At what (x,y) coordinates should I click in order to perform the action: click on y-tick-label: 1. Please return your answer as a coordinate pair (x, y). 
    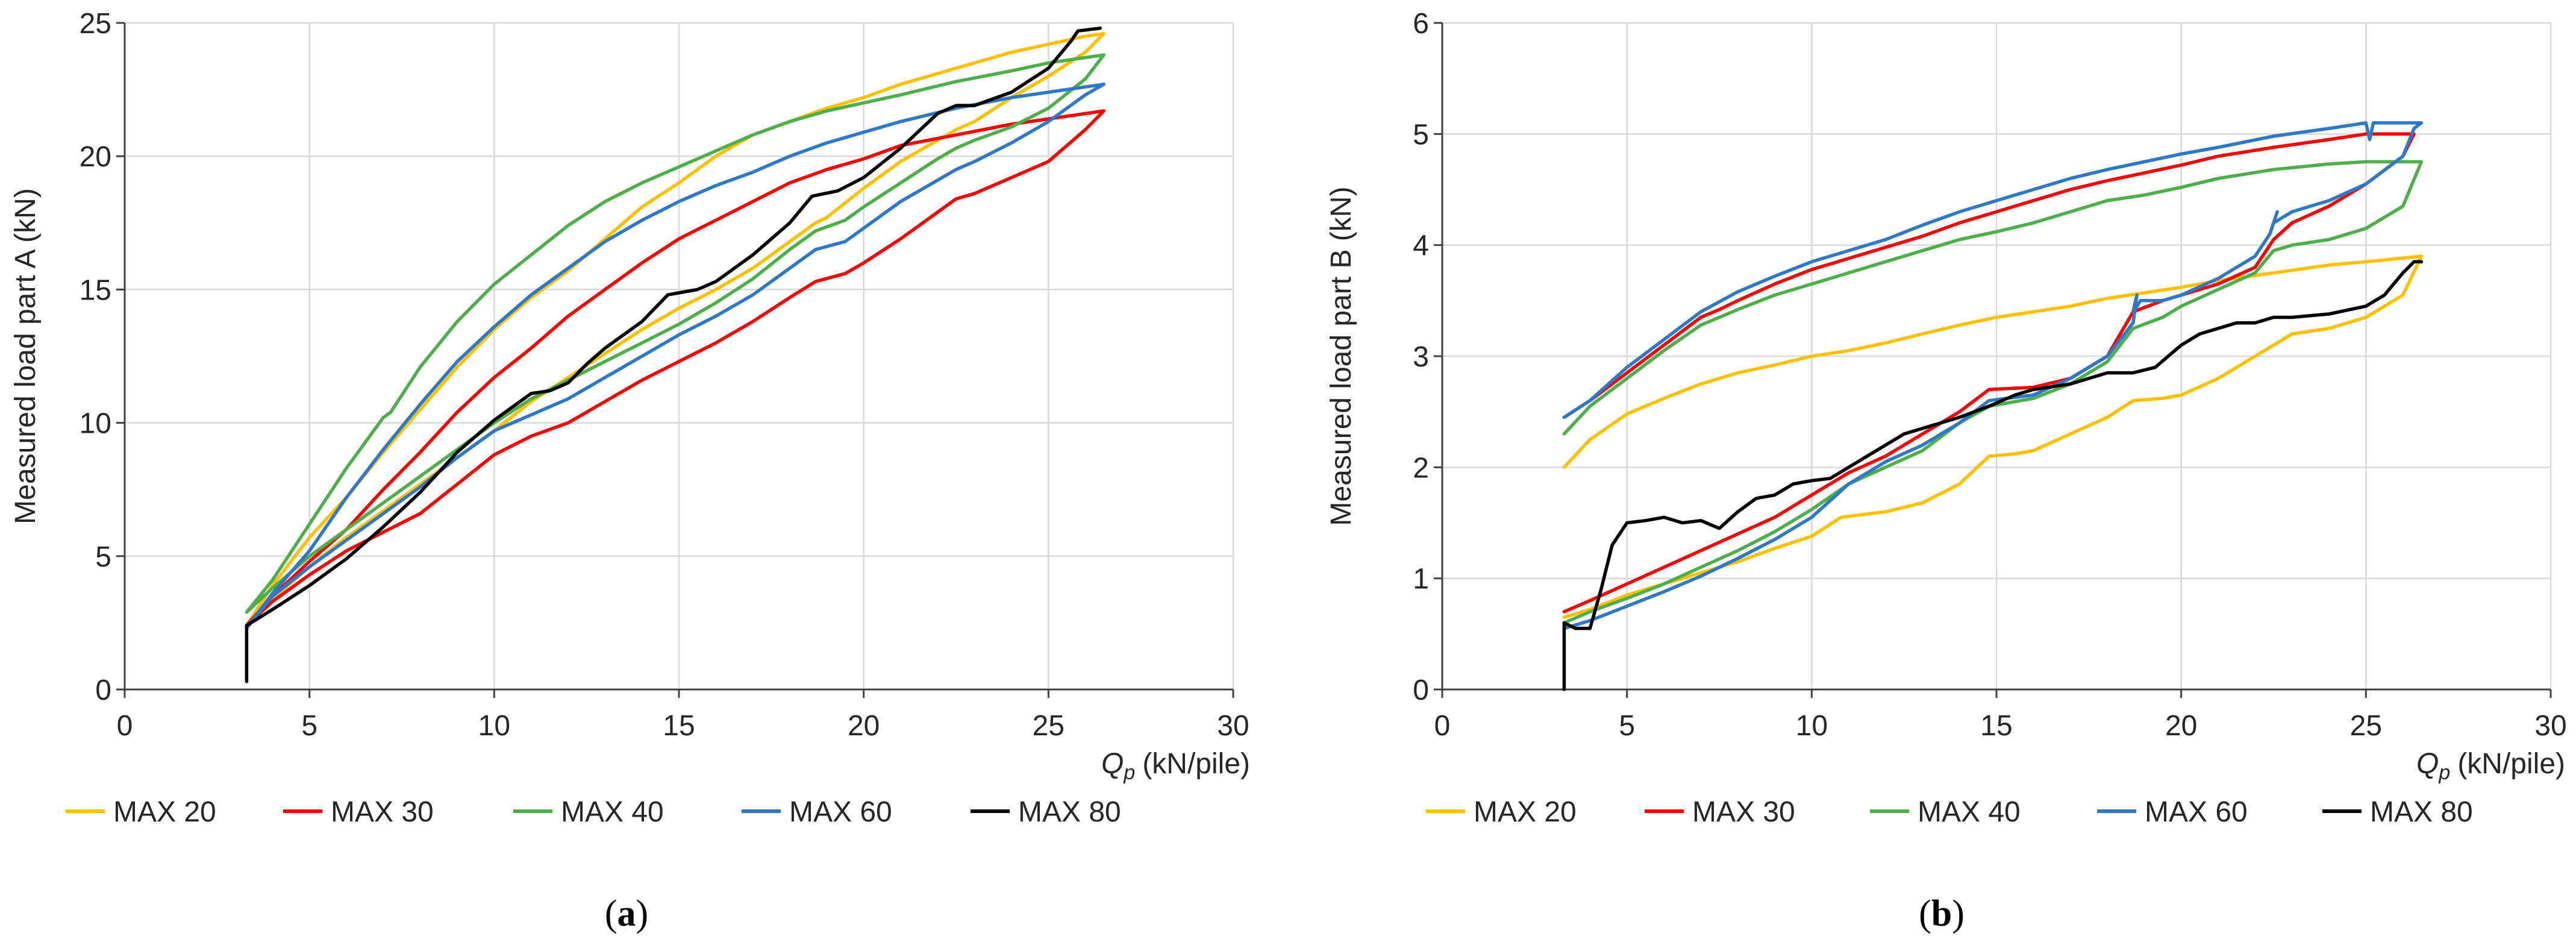
    Looking at the image, I should click on (1421, 579).